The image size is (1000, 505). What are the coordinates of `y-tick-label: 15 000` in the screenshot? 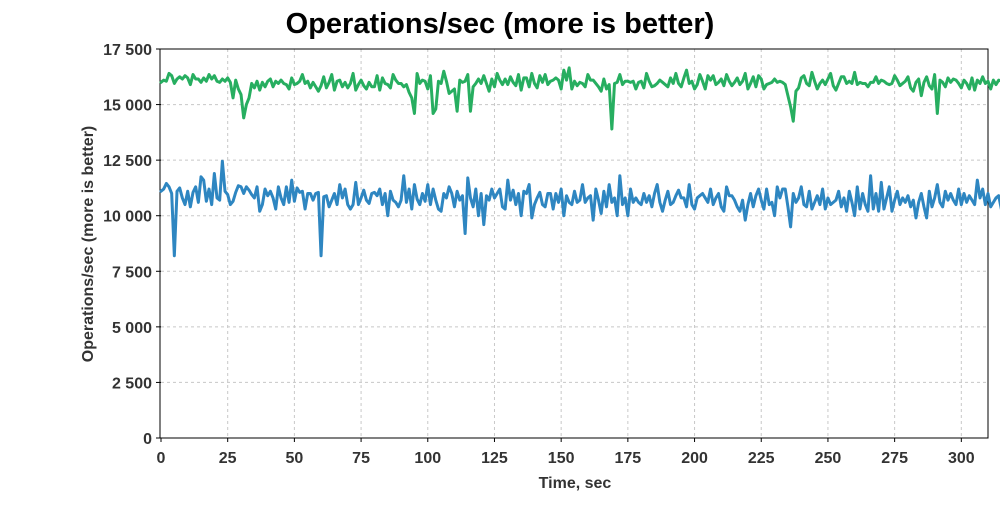 It's located at (127, 106).